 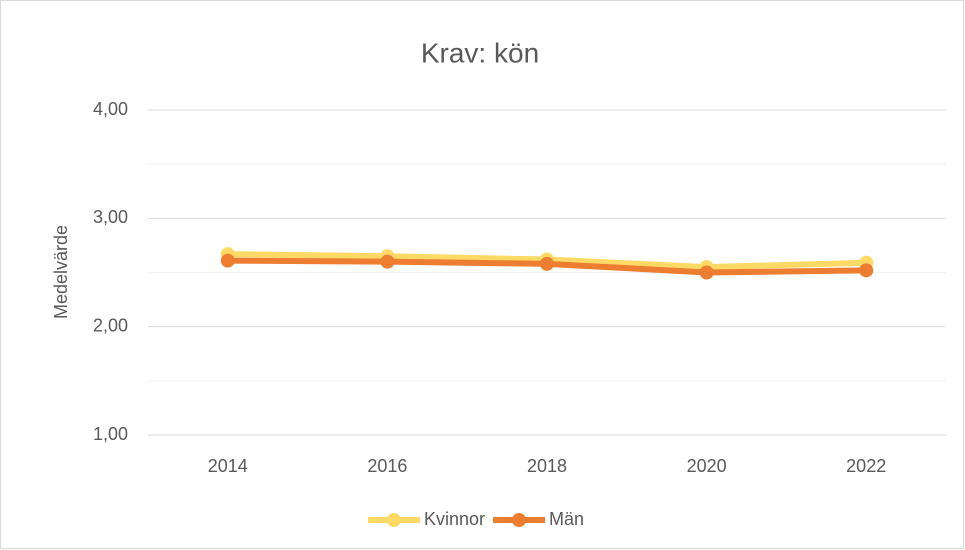 I want to click on legend-item: Kvinnor, so click(x=426, y=519).